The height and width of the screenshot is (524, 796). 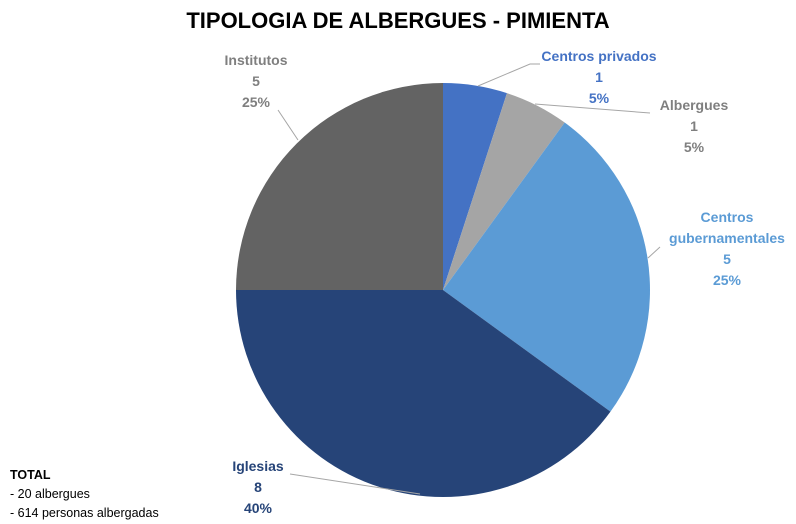 I want to click on category-label: Centros gubernamentales, so click(x=727, y=227).